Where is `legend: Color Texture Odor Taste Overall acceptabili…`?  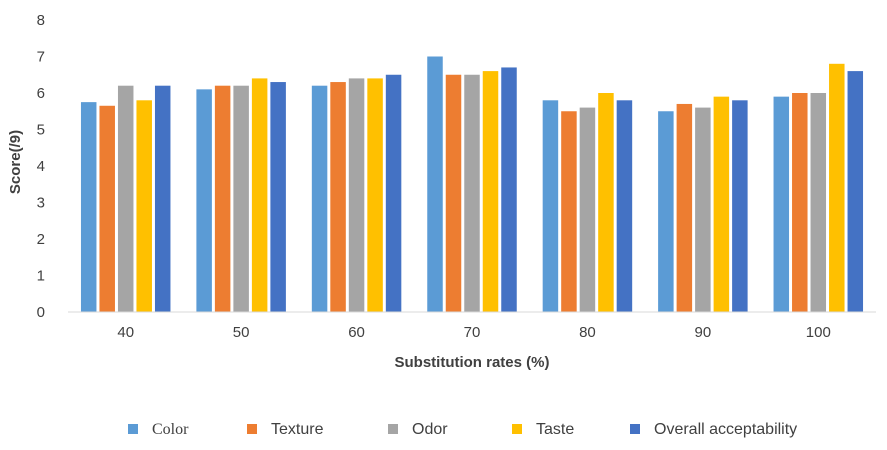
legend: Color Texture Odor Taste Overall acceptabili… is located at coordinates (462, 429).